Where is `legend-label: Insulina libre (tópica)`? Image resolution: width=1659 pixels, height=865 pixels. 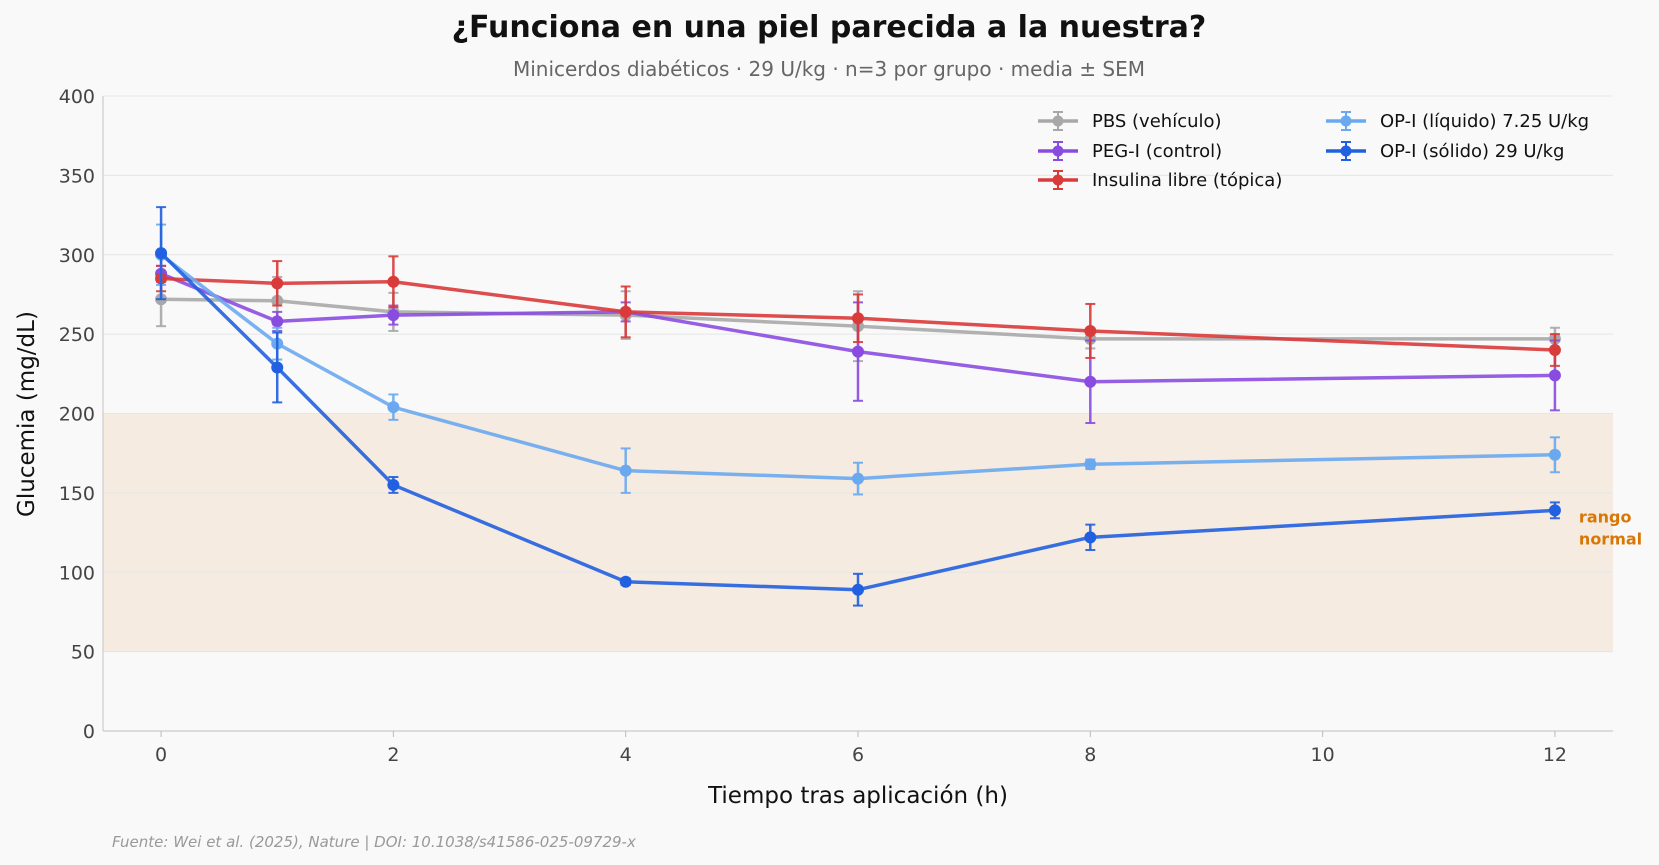 legend-label: Insulina libre (tópica) is located at coordinates (1187, 180).